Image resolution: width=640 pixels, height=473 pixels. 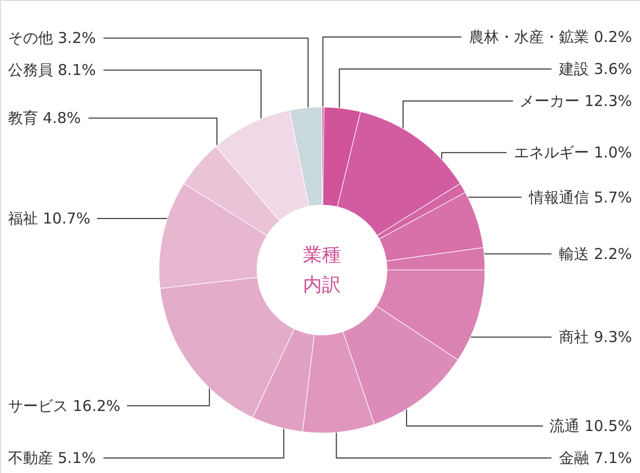 I want to click on slice-label: 公務員 8.1%, so click(x=52, y=70).